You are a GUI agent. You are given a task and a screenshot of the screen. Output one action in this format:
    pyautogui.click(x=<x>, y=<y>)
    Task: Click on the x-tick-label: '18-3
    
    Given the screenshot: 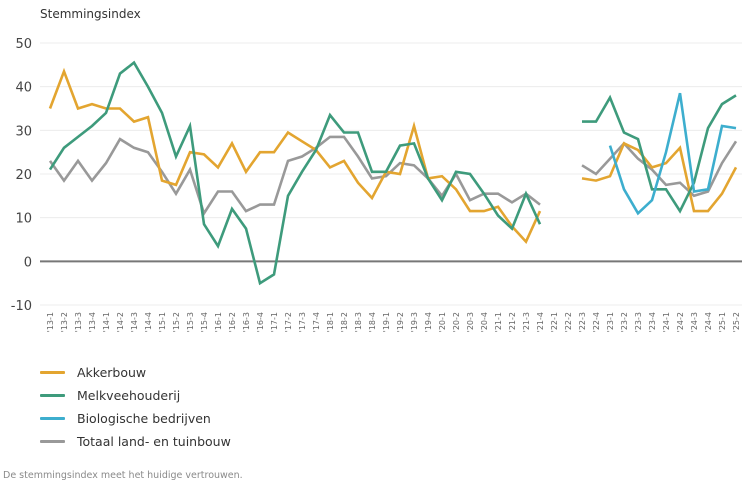 What is the action you would take?
    pyautogui.click(x=358, y=322)
    